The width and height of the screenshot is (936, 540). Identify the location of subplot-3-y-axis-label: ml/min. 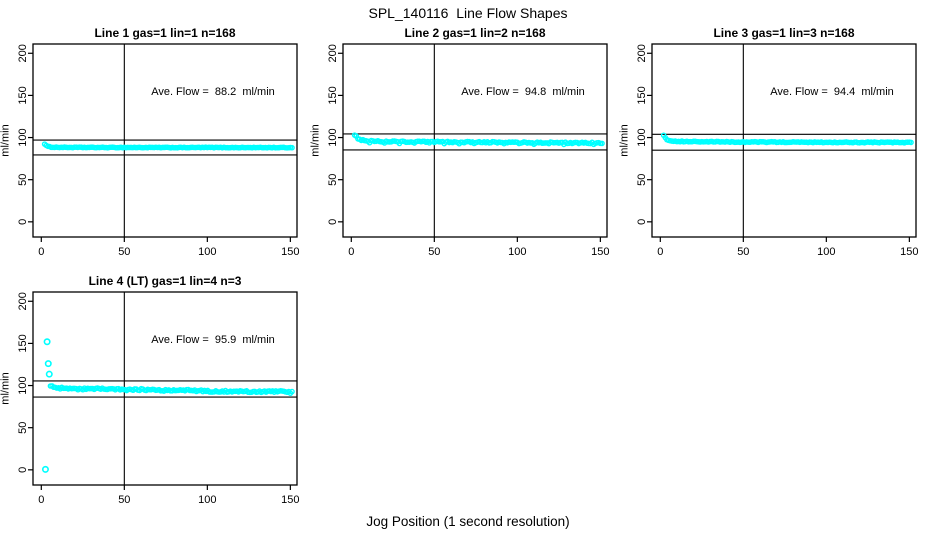
(624, 140).